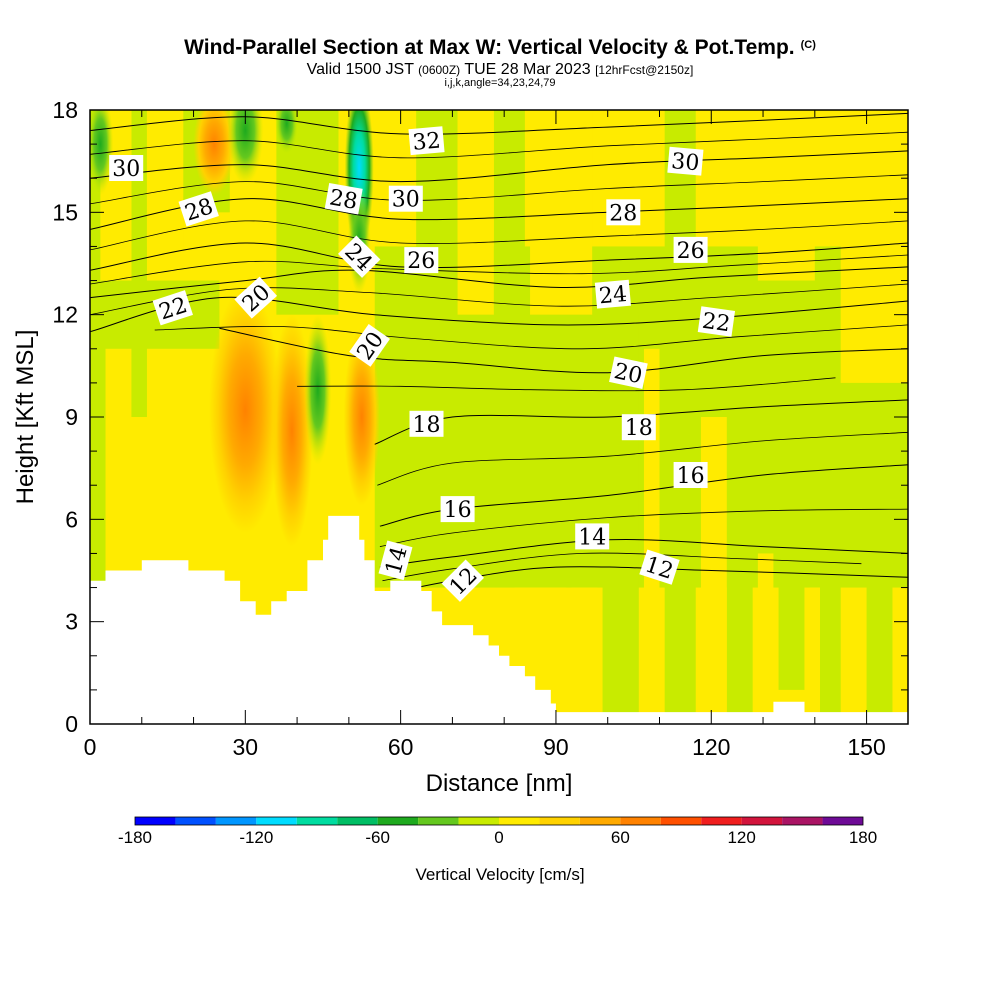 This screenshot has width=1000, height=1000. Describe the element at coordinates (135, 837) in the screenshot. I see `colorbar-tick-label: -180` at that location.